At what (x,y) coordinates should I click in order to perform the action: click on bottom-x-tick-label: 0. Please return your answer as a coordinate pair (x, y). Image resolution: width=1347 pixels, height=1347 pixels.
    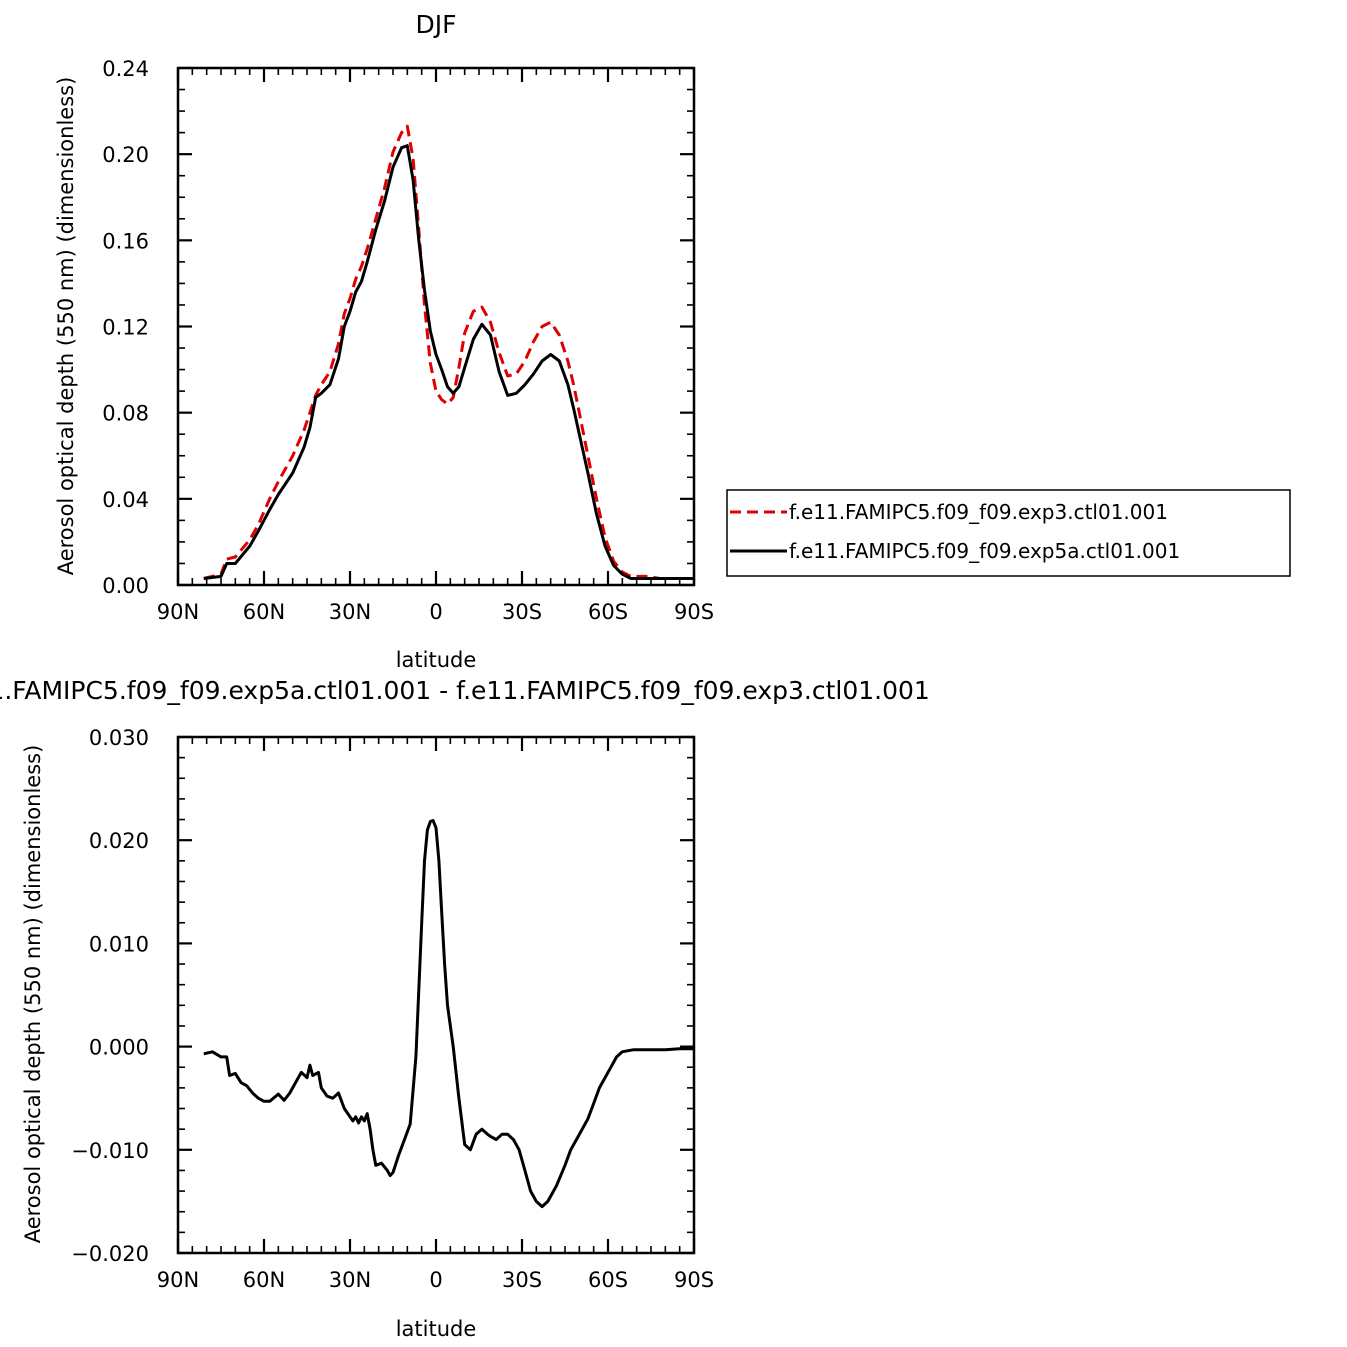
    Looking at the image, I should click on (435, 1280).